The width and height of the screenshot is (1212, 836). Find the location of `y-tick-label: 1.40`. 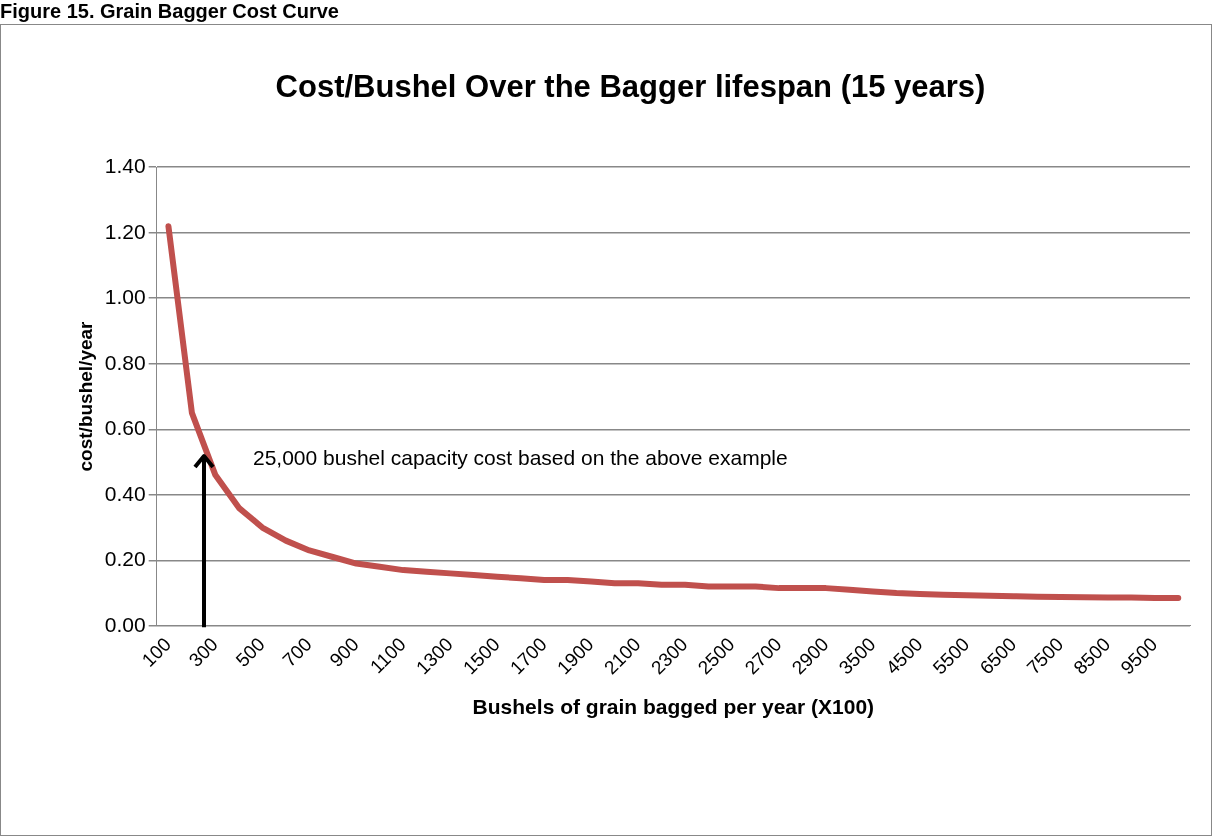

y-tick-label: 1.40 is located at coordinates (125, 165).